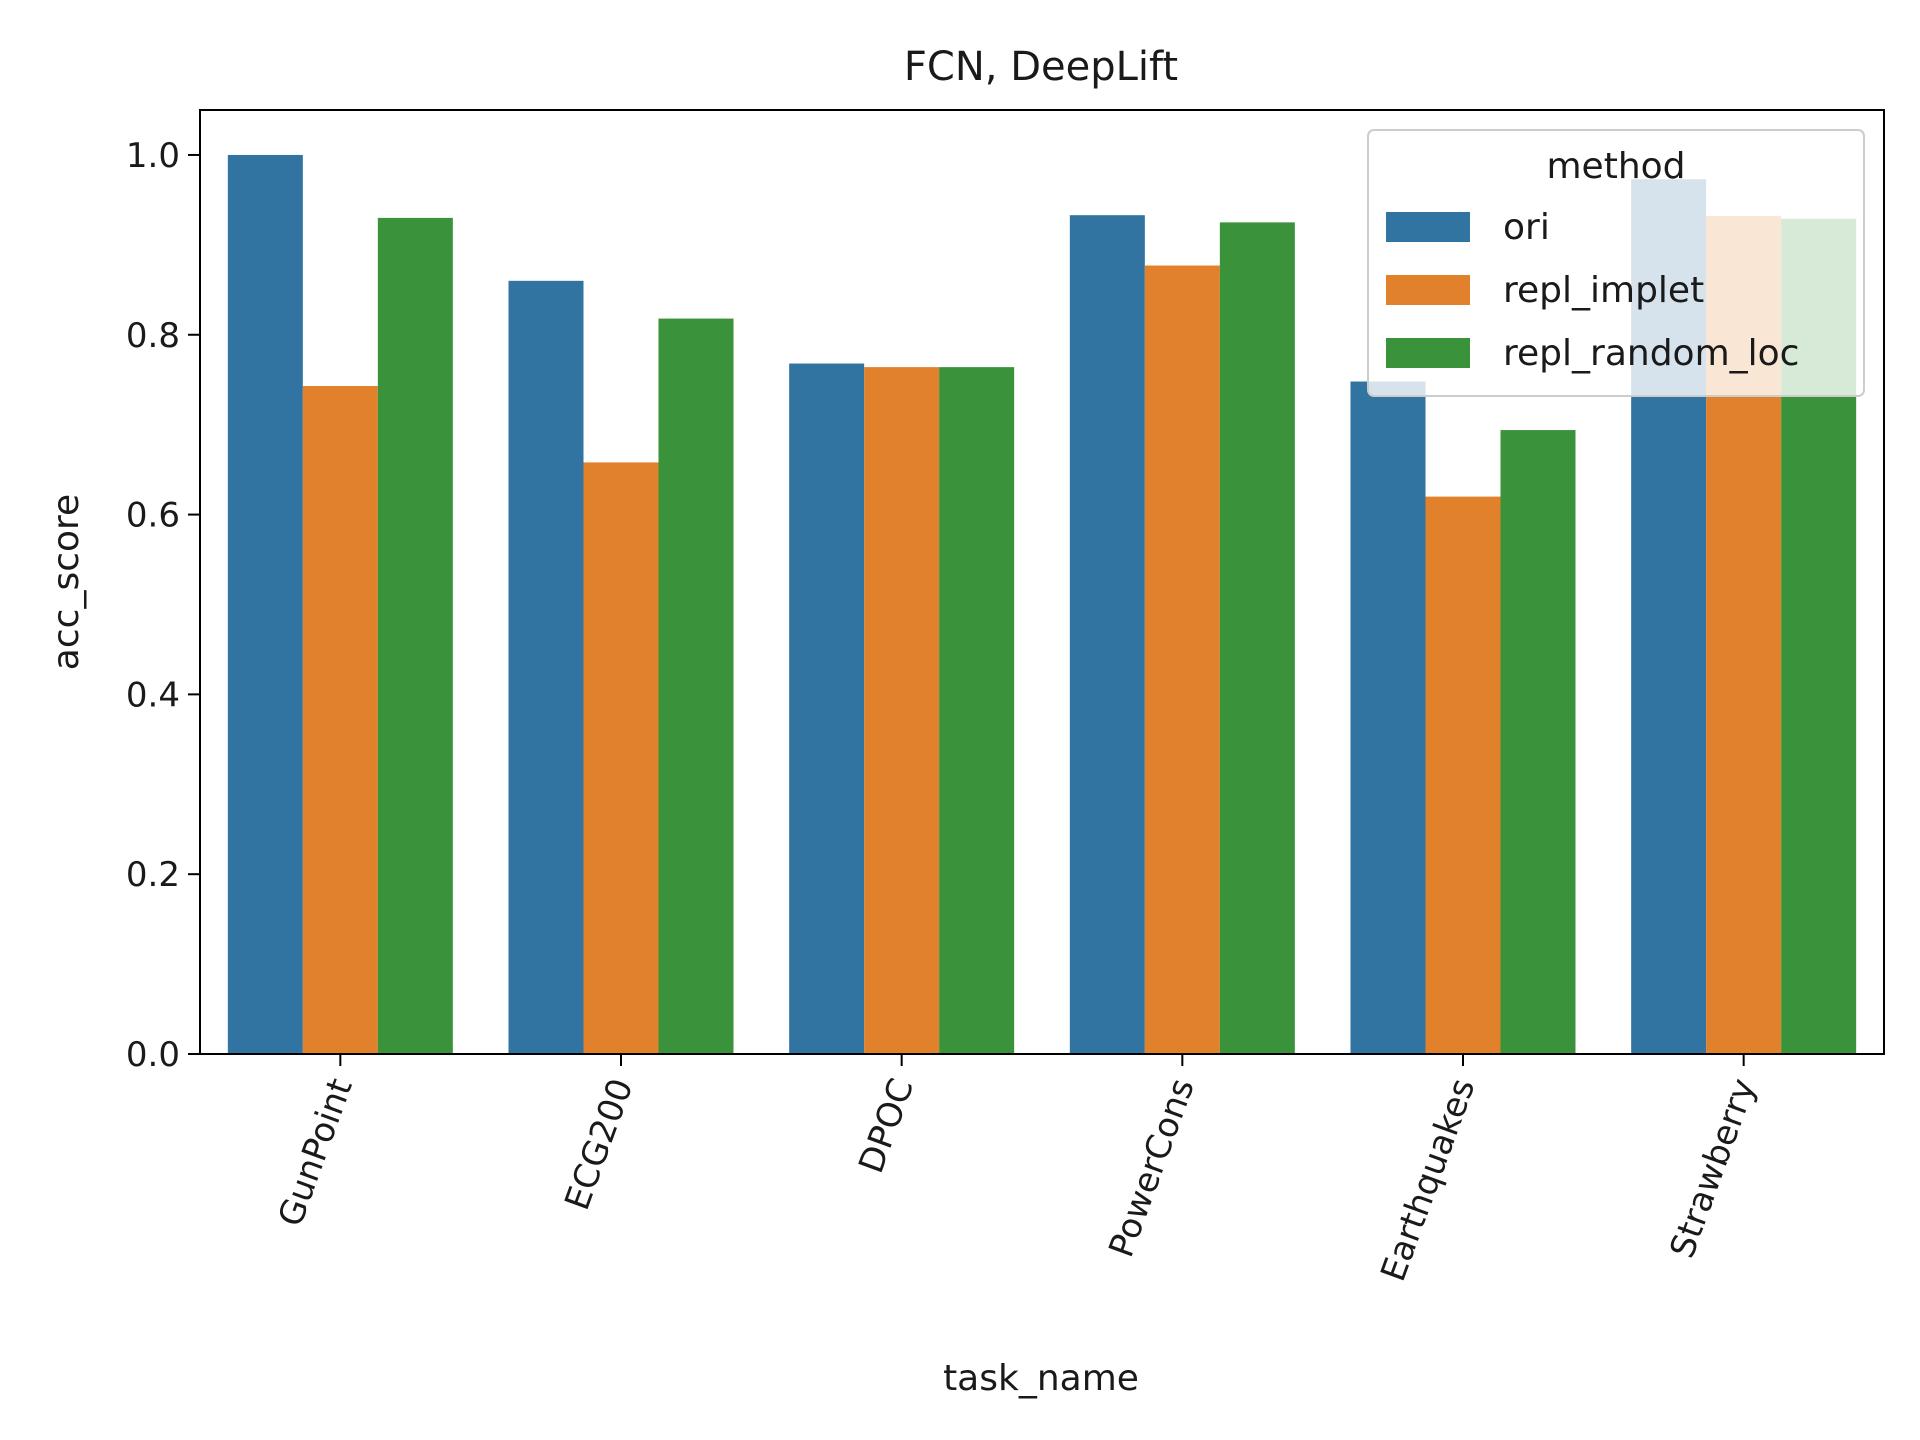 Image resolution: width=1920 pixels, height=1440 pixels. What do you see at coordinates (1041, 1378) in the screenshot?
I see `x-axis-label: task_name` at bounding box center [1041, 1378].